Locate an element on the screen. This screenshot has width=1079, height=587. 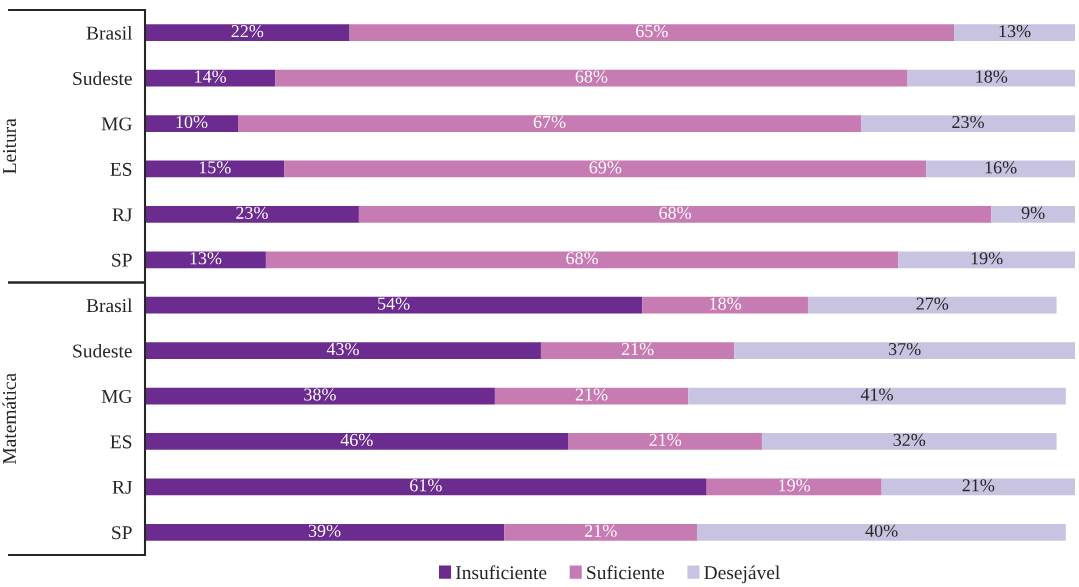
data-label: 27% is located at coordinates (932, 303).